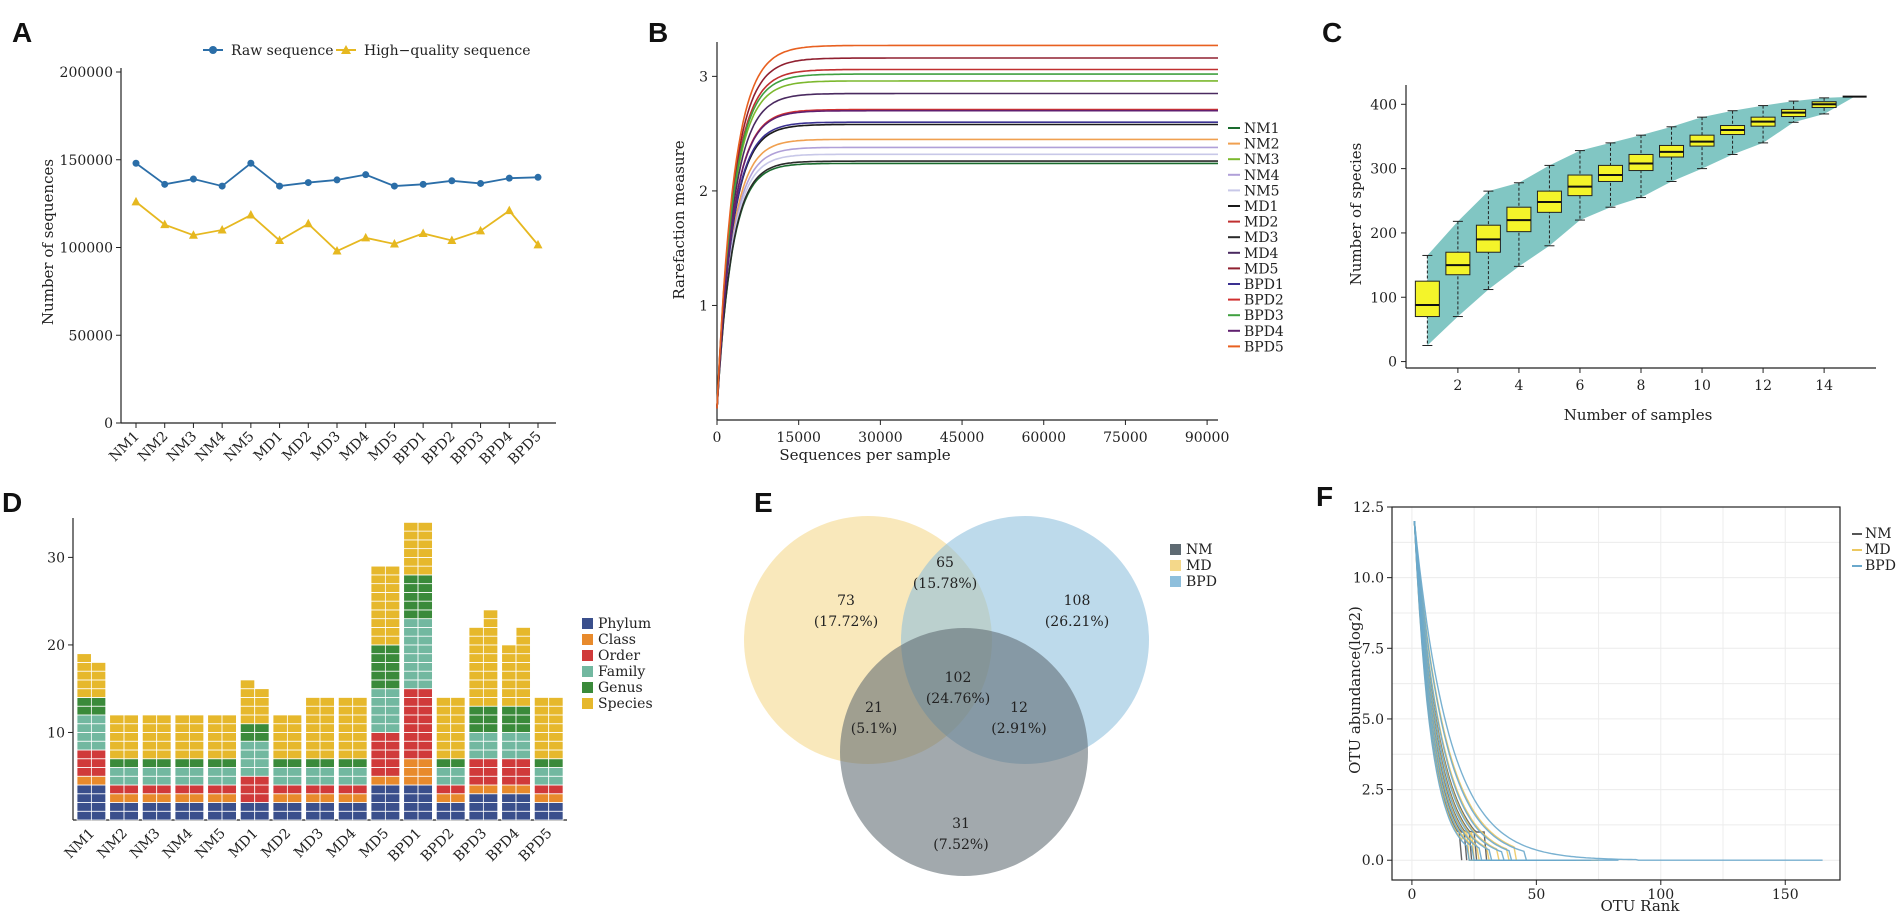 The width and height of the screenshot is (1902, 916). I want to click on panel-d-xtick-label: NM2, so click(112, 844).